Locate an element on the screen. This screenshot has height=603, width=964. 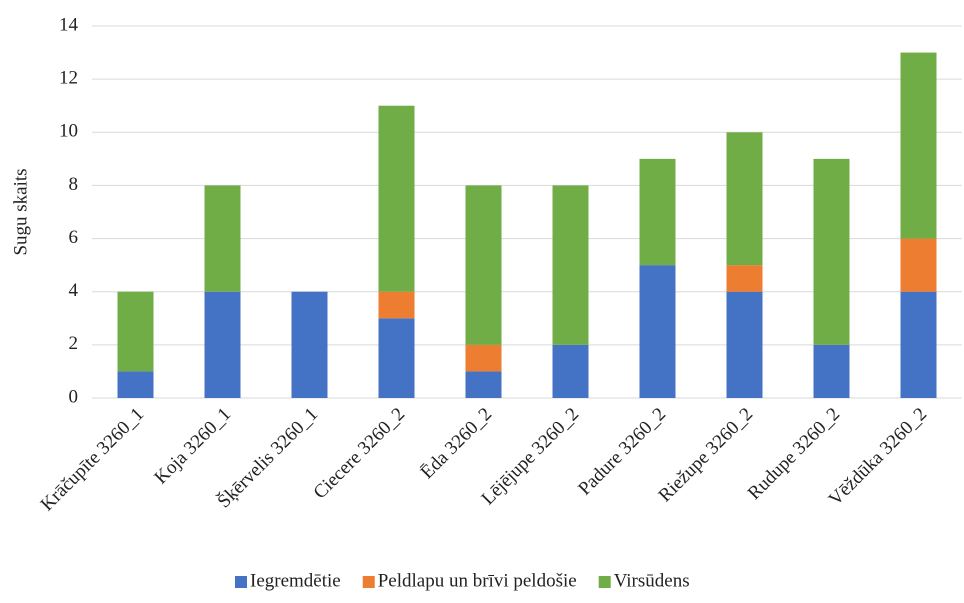
x-tick-label: Rudupe 3260_2 is located at coordinates (794, 454).